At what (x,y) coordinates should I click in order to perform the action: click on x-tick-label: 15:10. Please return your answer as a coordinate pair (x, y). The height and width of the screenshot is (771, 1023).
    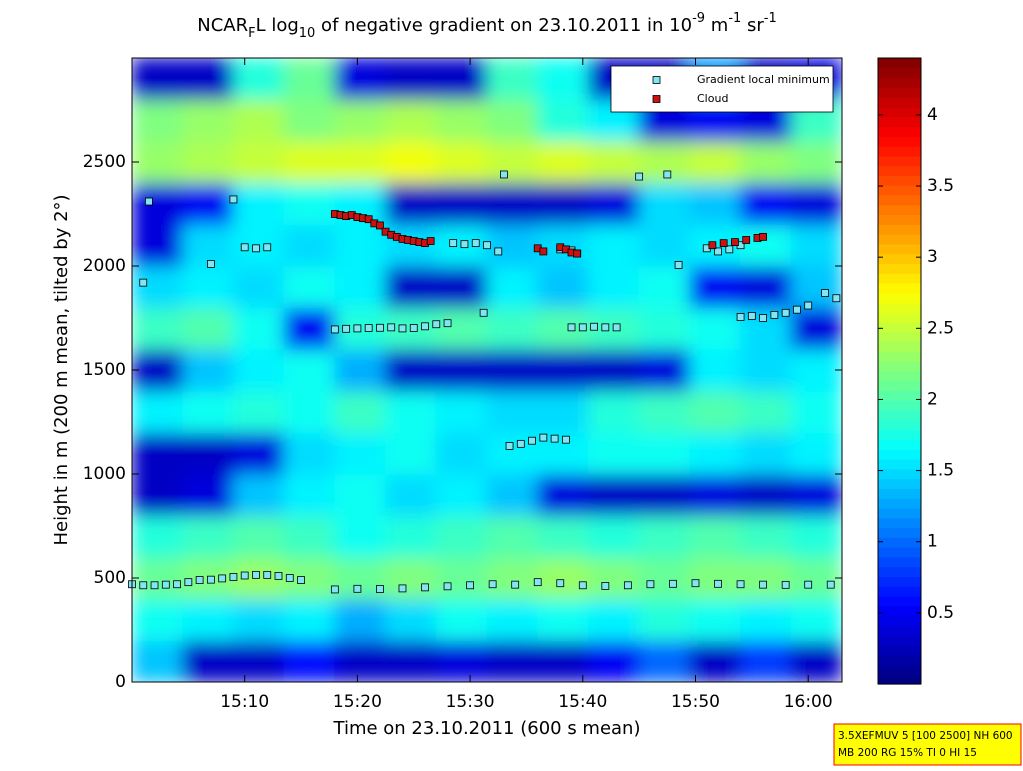
    Looking at the image, I should click on (244, 702).